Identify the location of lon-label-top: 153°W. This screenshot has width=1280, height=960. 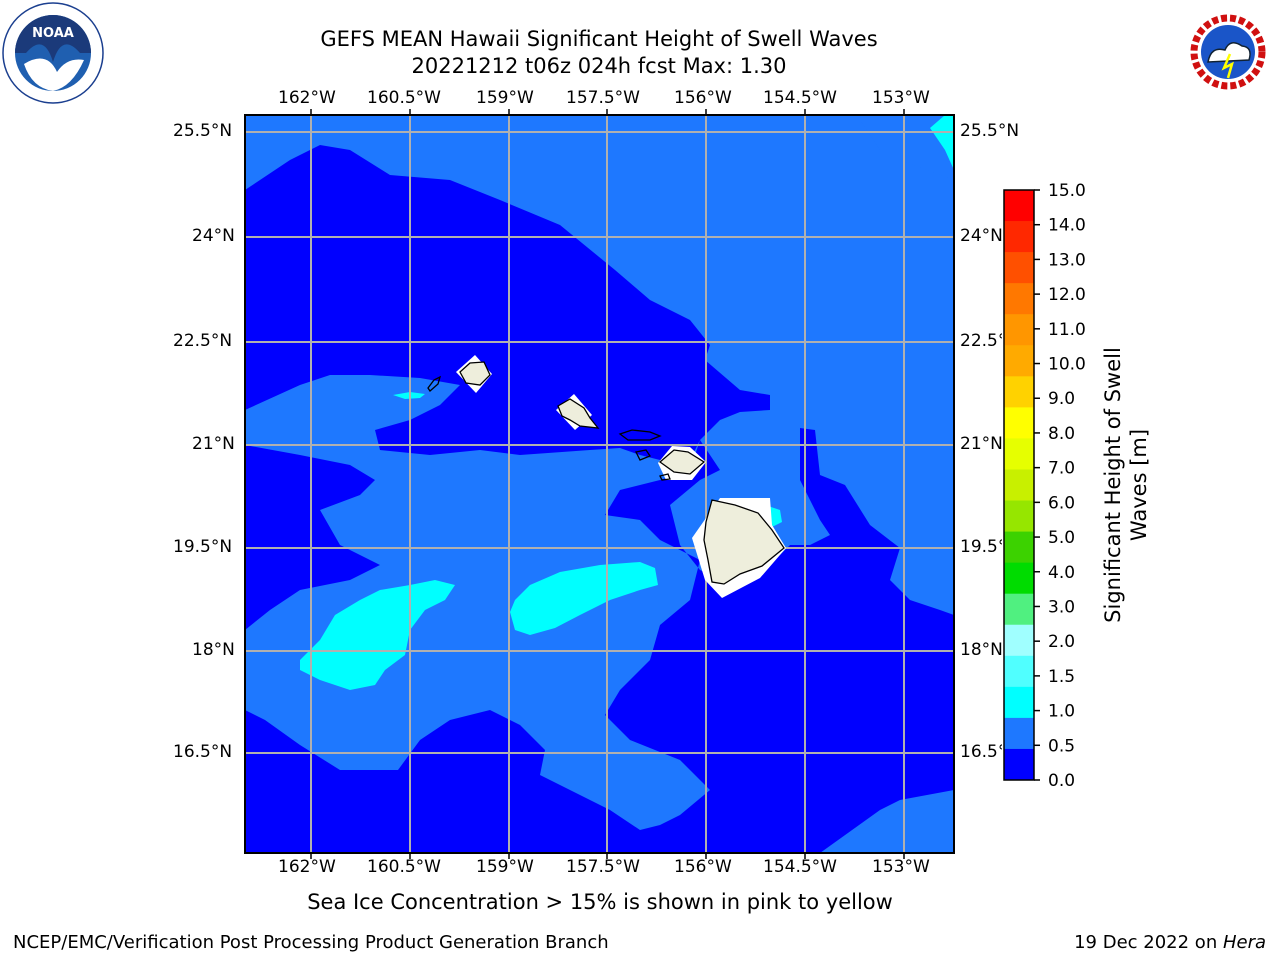
(901, 98).